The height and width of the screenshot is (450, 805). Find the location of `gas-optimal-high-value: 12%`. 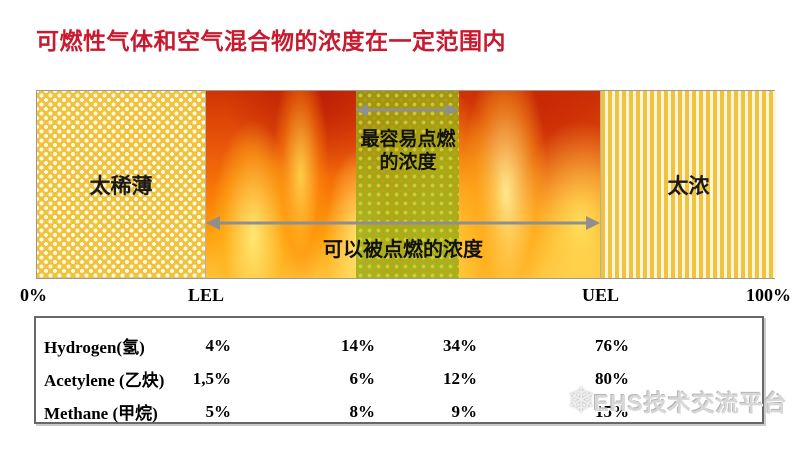

gas-optimal-high-value: 12% is located at coordinates (460, 378).